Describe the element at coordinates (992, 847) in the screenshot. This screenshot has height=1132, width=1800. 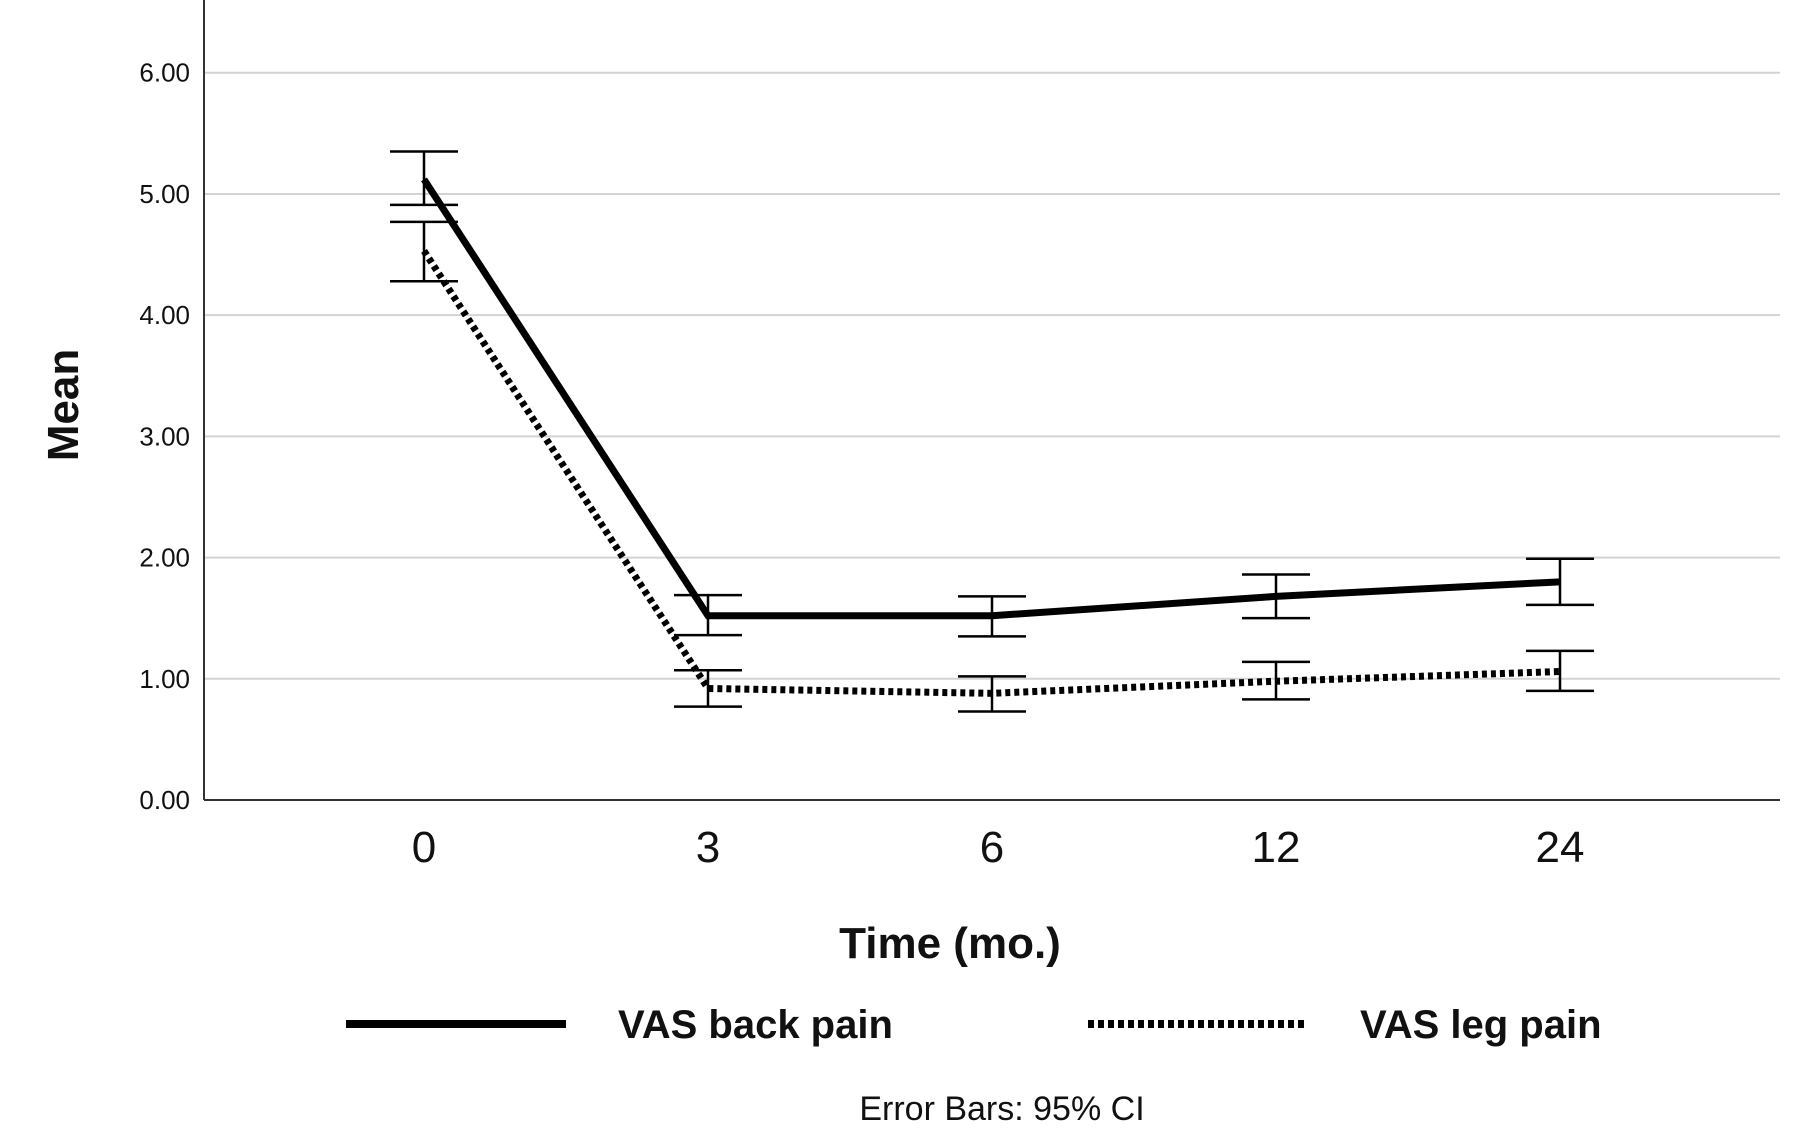
I see `x-tick-label: 6` at that location.